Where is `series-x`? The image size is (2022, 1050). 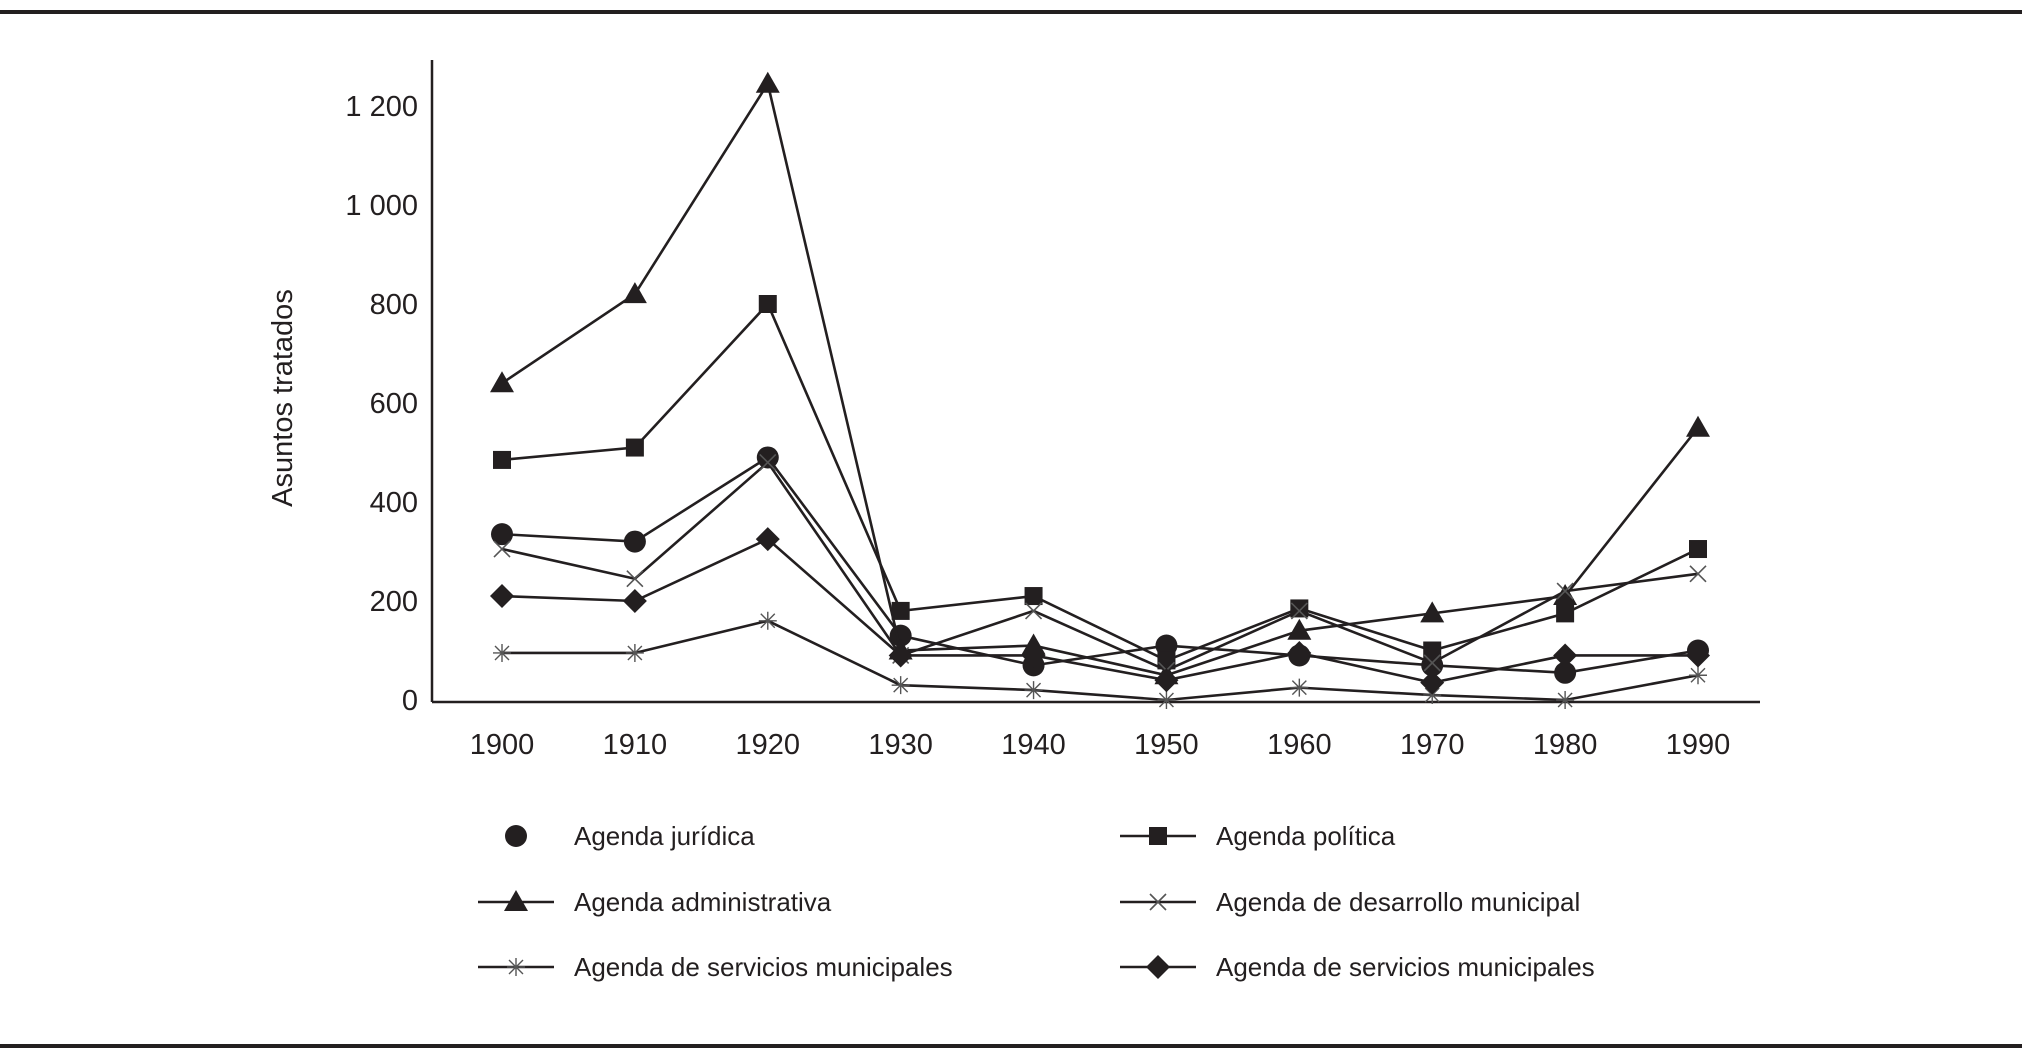 series-x is located at coordinates (1100, 566).